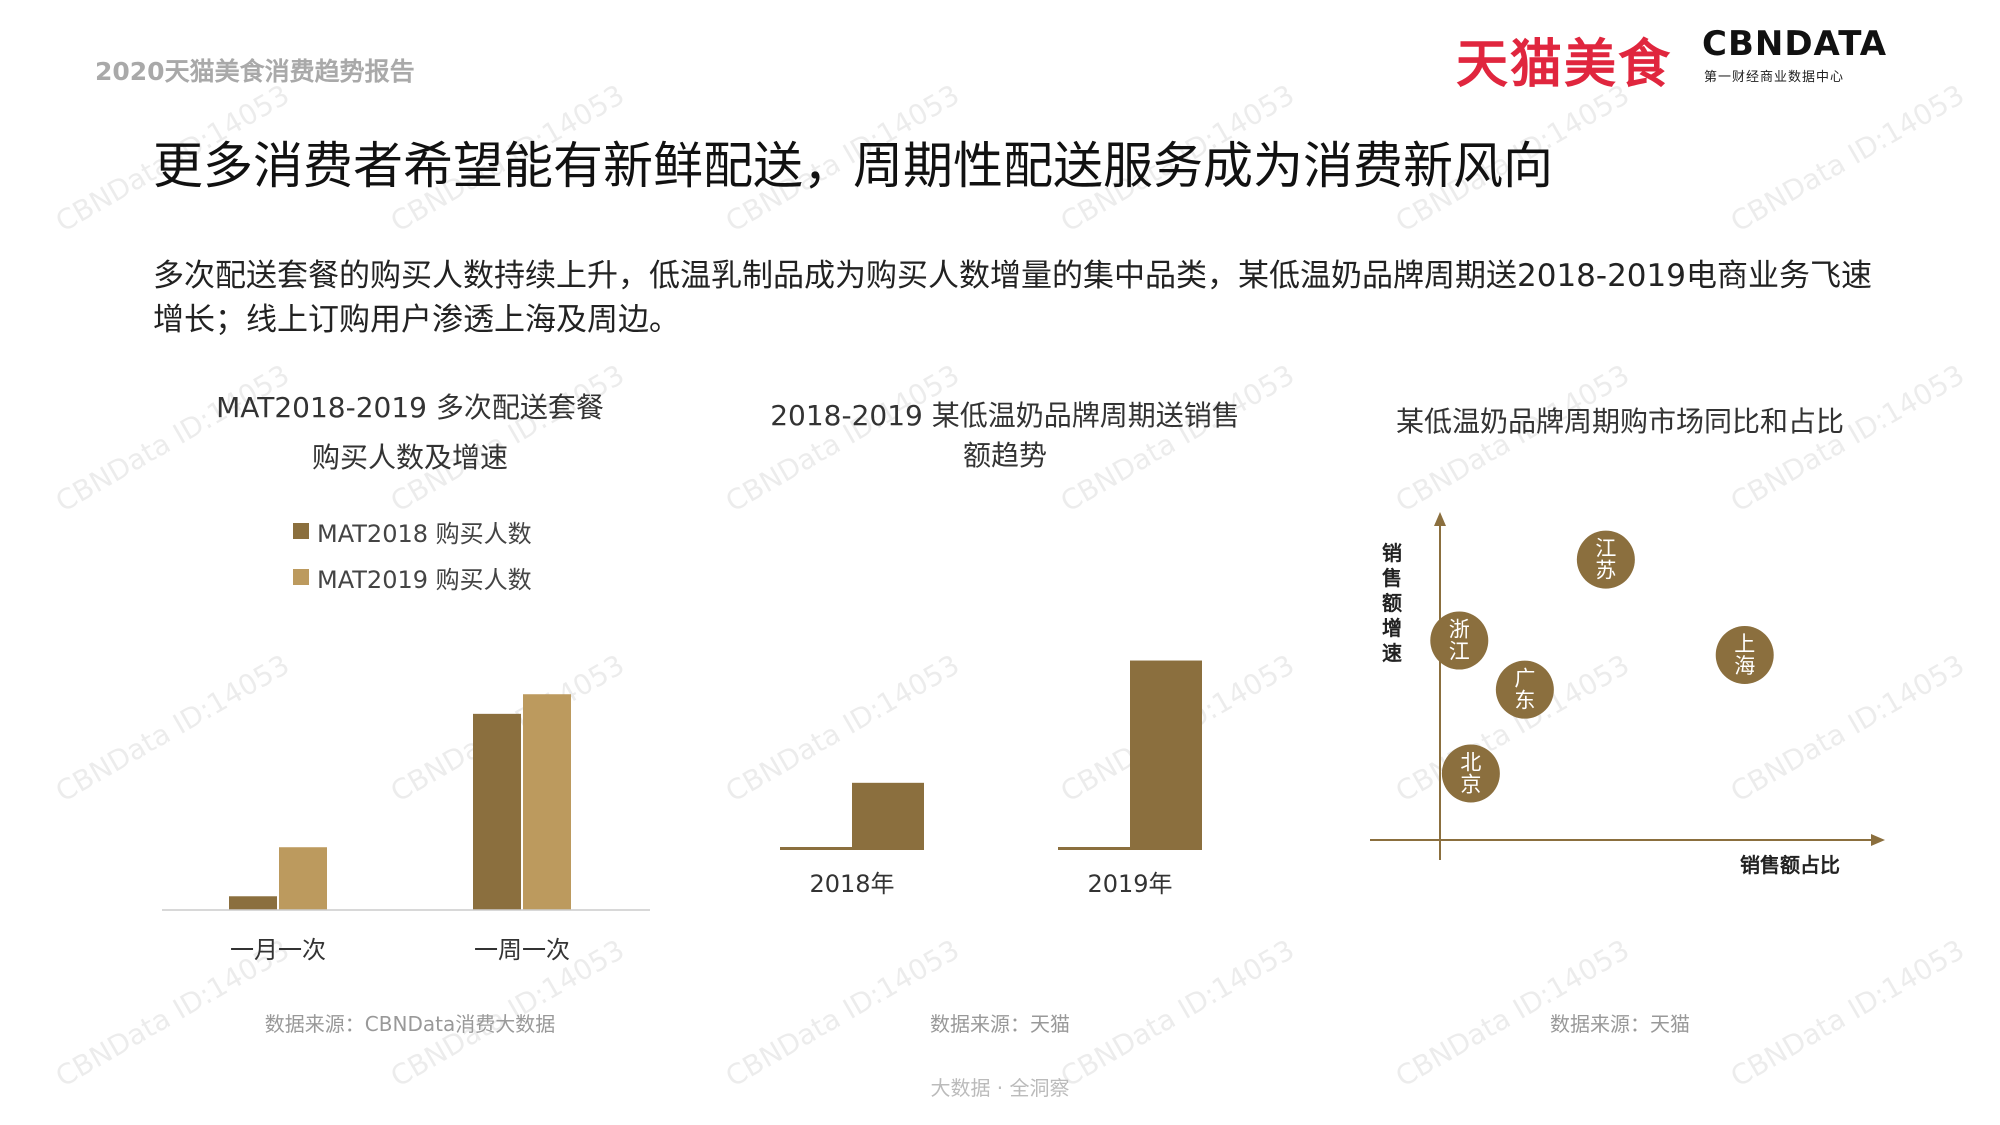 This screenshot has height=1125, width=2000. What do you see at coordinates (1620, 1024) in the screenshot?
I see `chart3-source: 数据来源：天猫` at bounding box center [1620, 1024].